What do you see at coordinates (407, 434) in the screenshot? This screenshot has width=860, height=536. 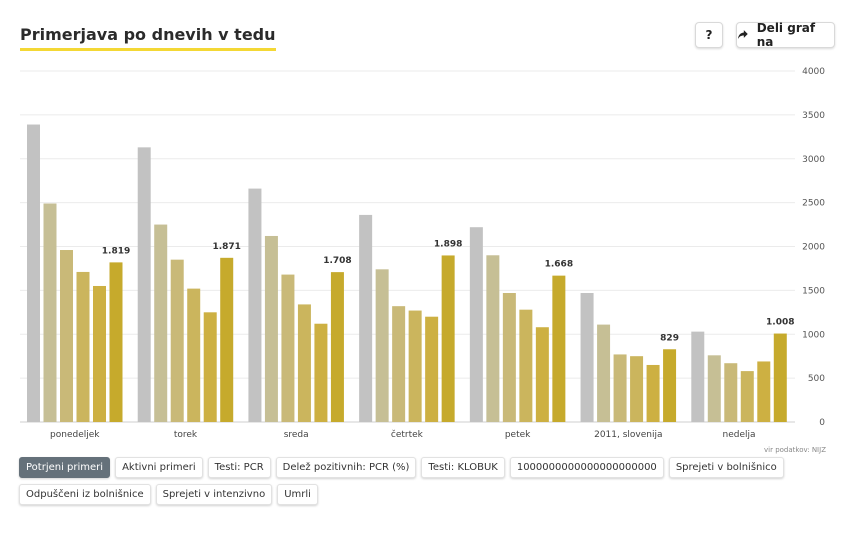 I see `x-tick-label: četrtek` at bounding box center [407, 434].